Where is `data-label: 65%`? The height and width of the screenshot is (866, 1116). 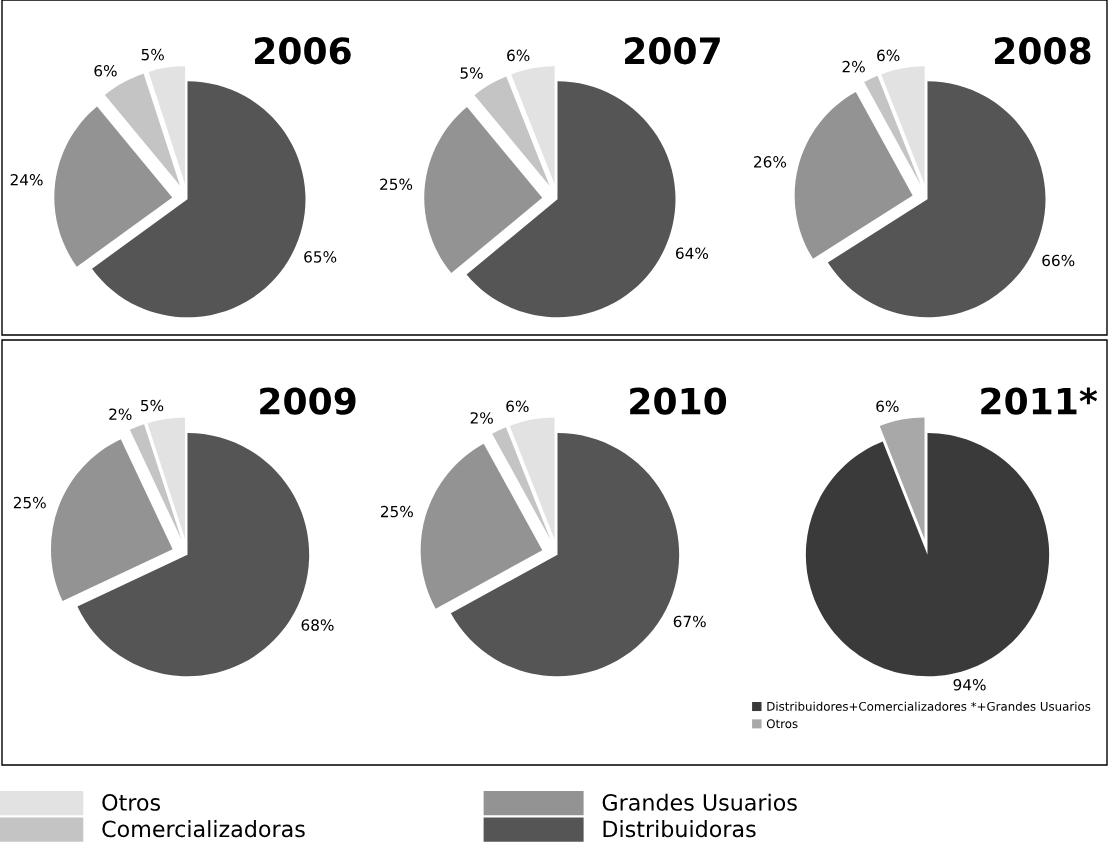
data-label: 65% is located at coordinates (320, 257).